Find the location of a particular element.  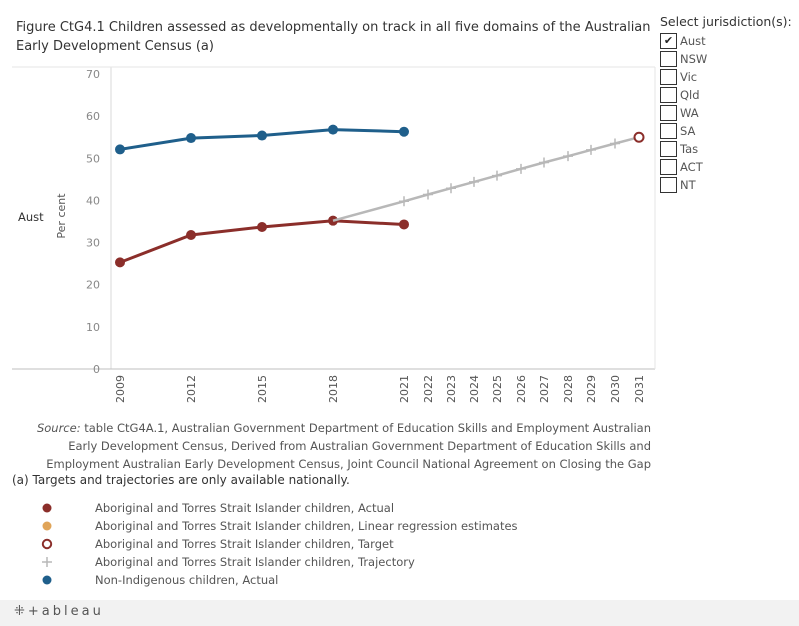

tableau-logo-text: +ableau is located at coordinates (65, 611).